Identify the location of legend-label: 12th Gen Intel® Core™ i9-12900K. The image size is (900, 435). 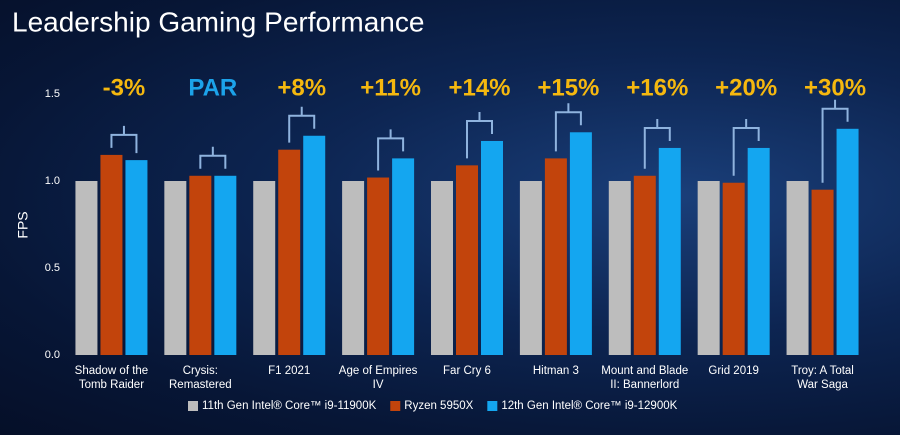
(589, 406).